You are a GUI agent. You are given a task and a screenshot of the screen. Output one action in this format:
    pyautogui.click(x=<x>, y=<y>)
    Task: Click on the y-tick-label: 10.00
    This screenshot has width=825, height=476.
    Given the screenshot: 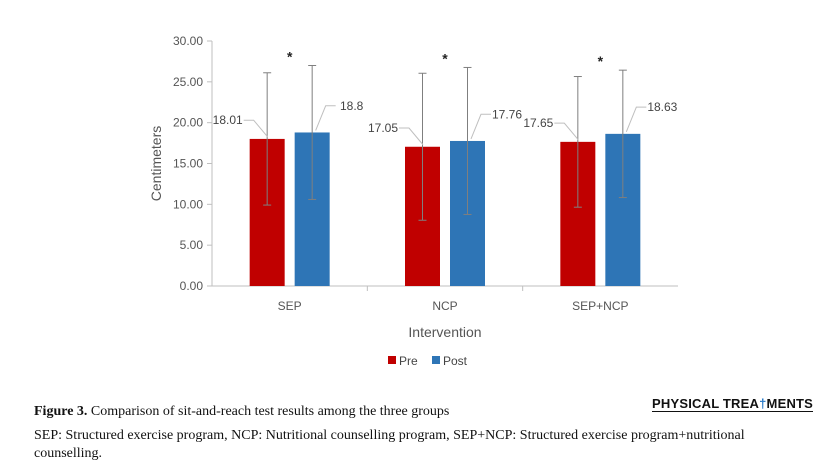 What is the action you would take?
    pyautogui.click(x=188, y=204)
    